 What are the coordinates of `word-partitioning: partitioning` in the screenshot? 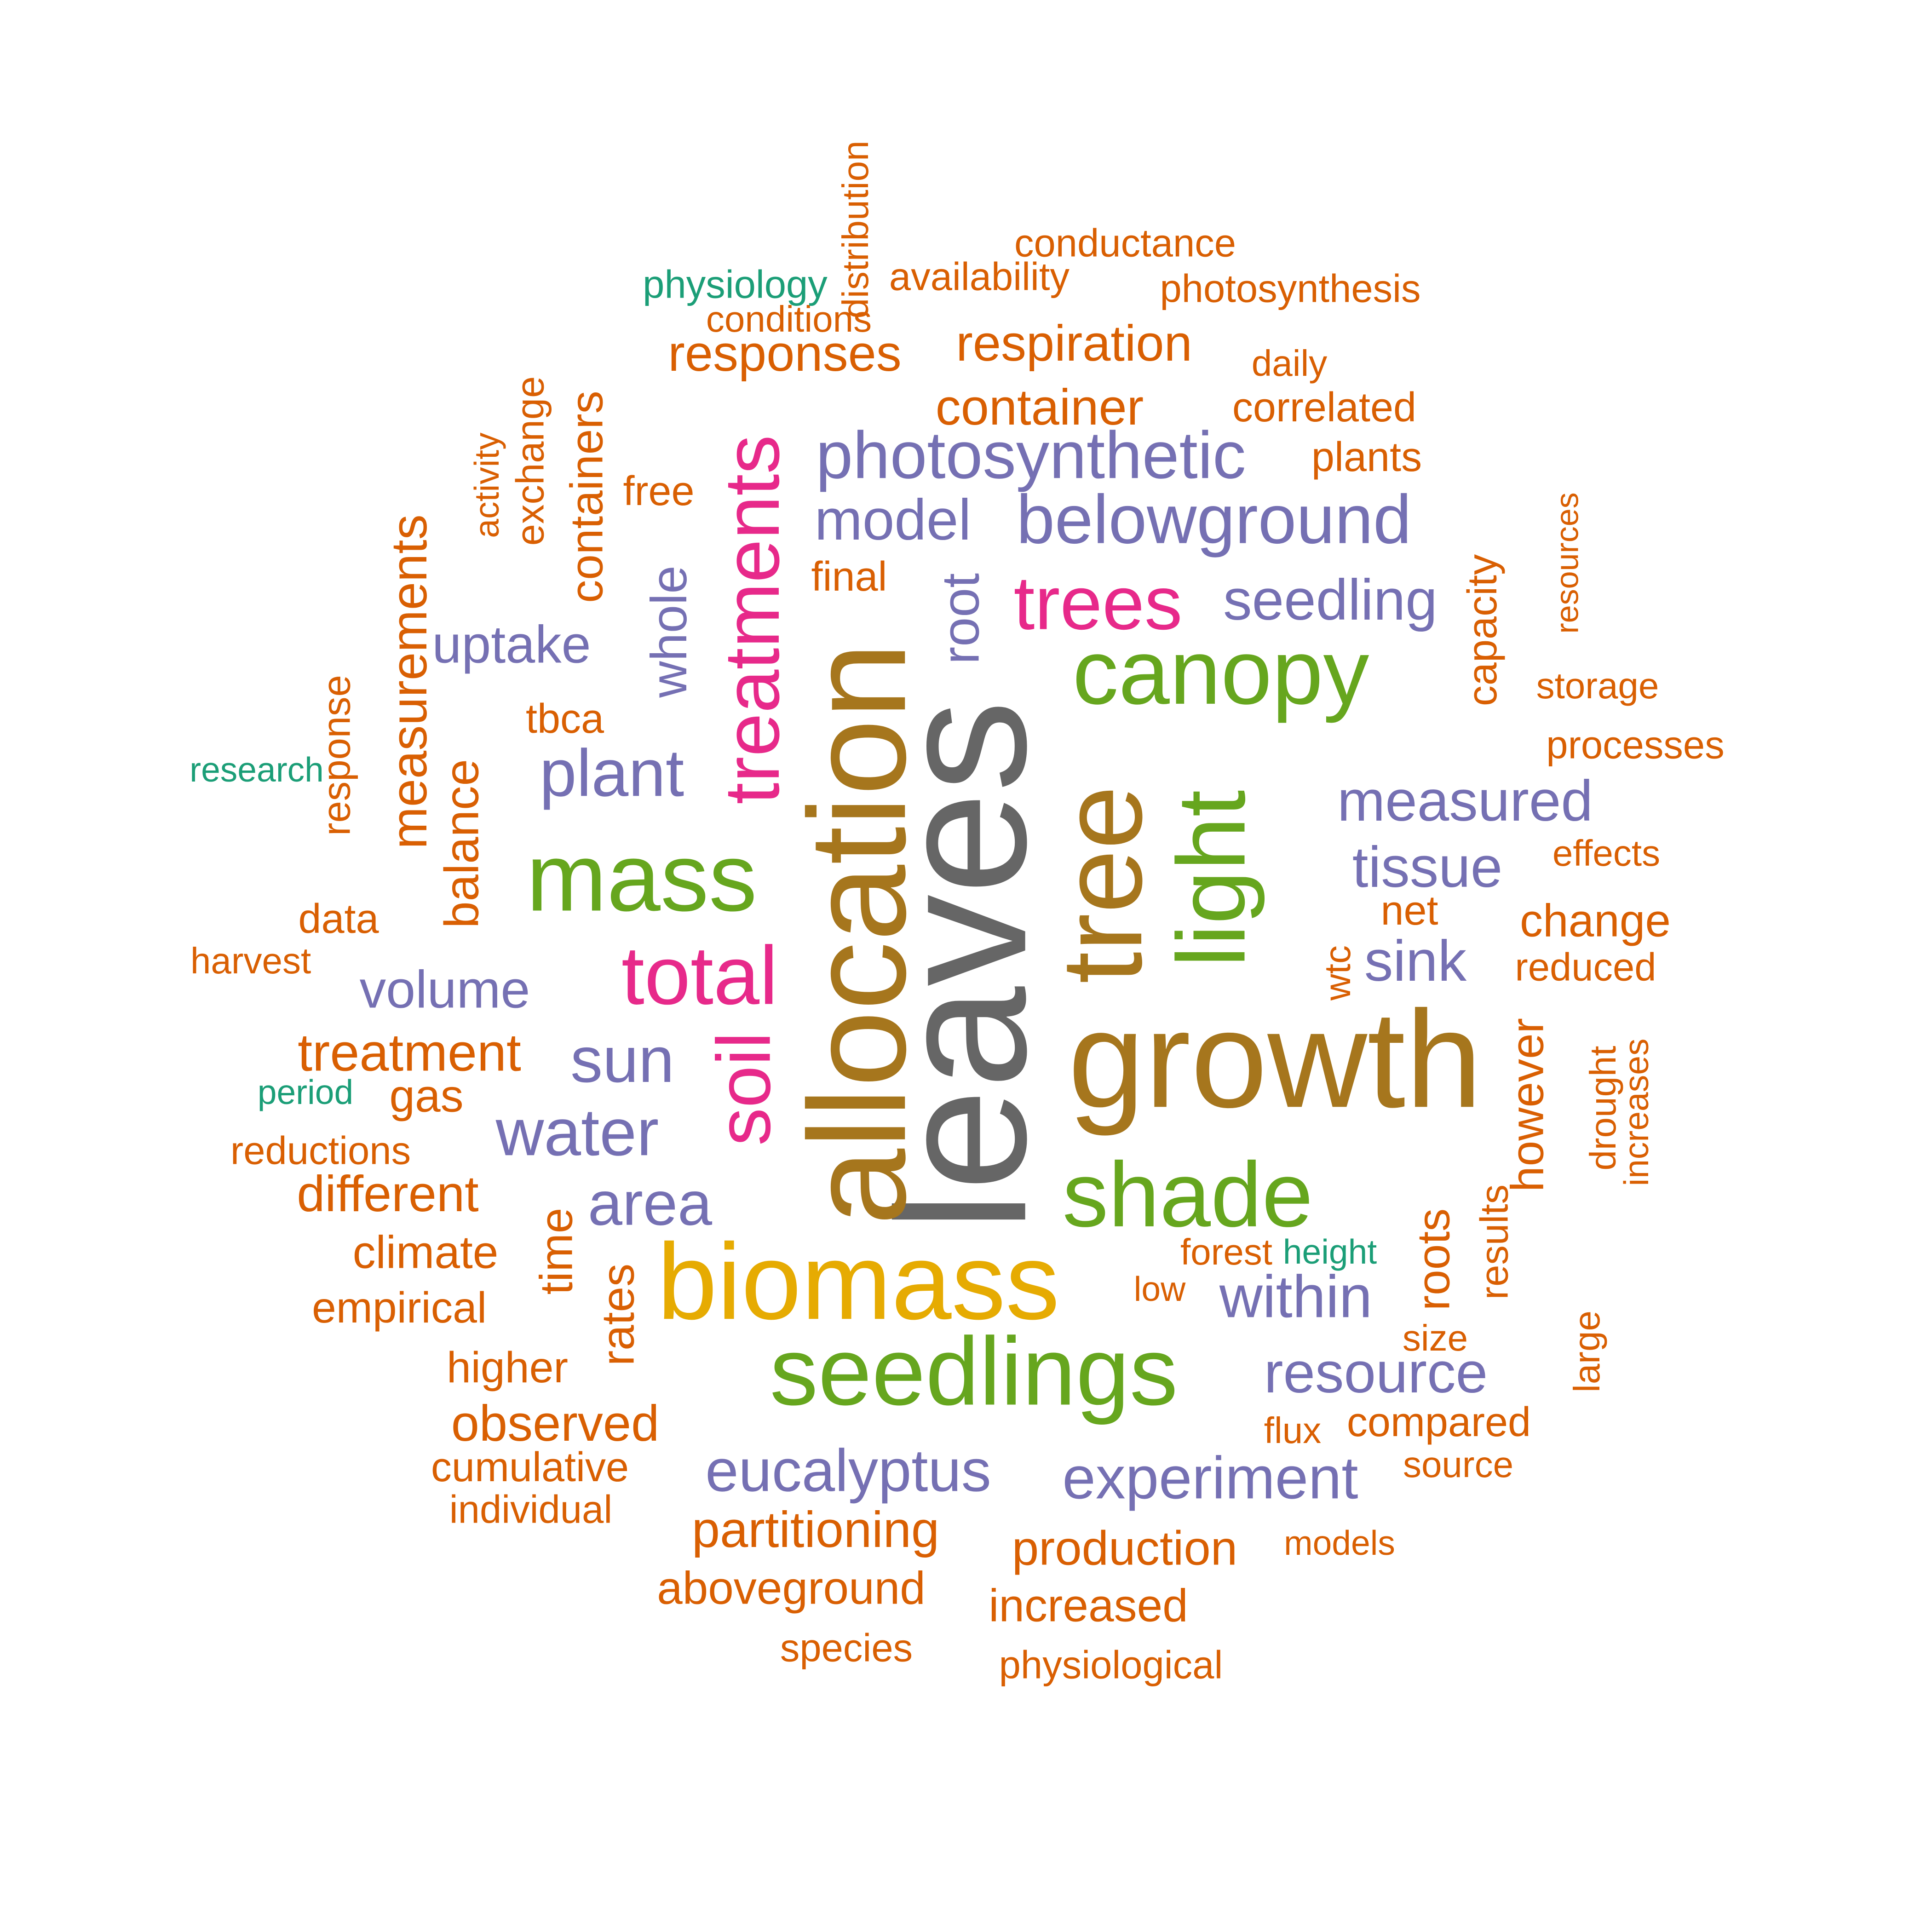 It's located at (815, 1529).